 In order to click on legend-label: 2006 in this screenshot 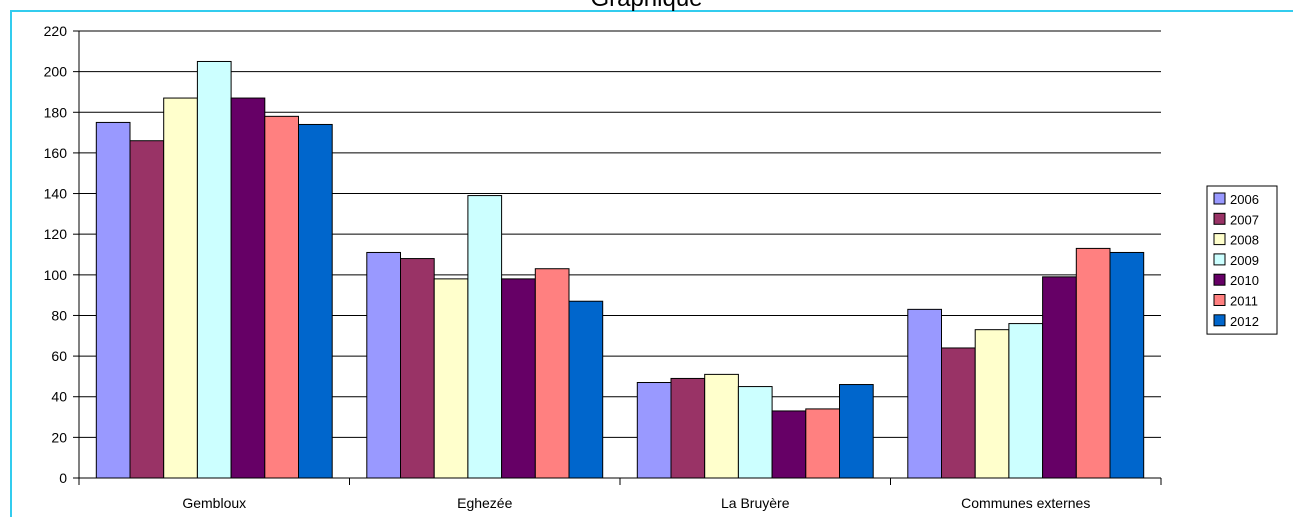, I will do `click(1244, 199)`.